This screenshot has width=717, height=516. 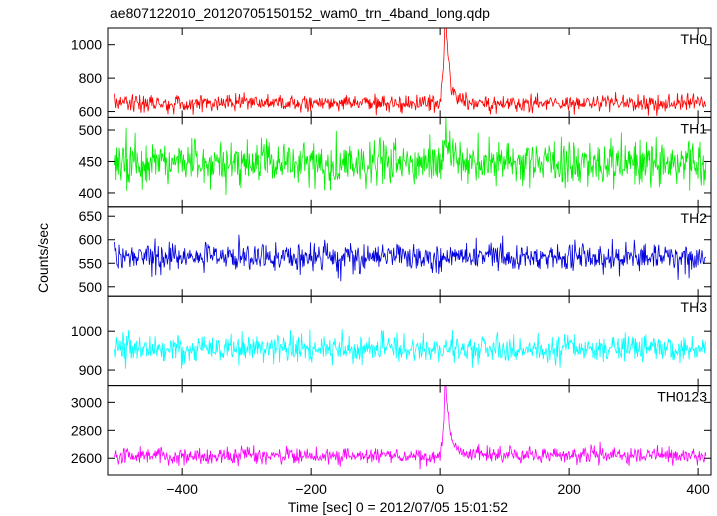 I want to click on series-th0123, so click(x=410, y=427).